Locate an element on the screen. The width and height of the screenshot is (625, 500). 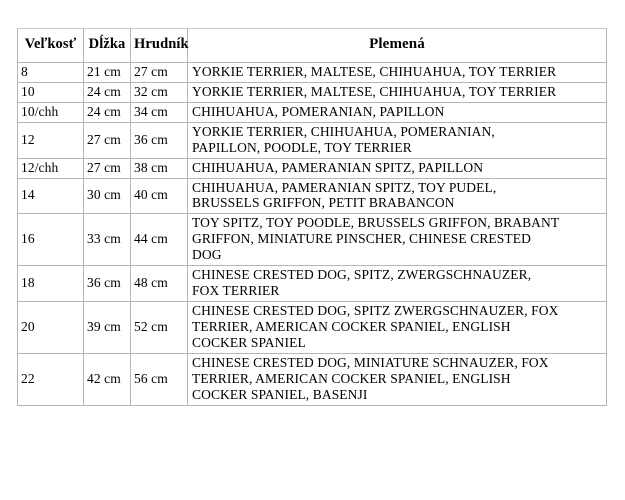
cell-size: 12 is located at coordinates (50, 140).